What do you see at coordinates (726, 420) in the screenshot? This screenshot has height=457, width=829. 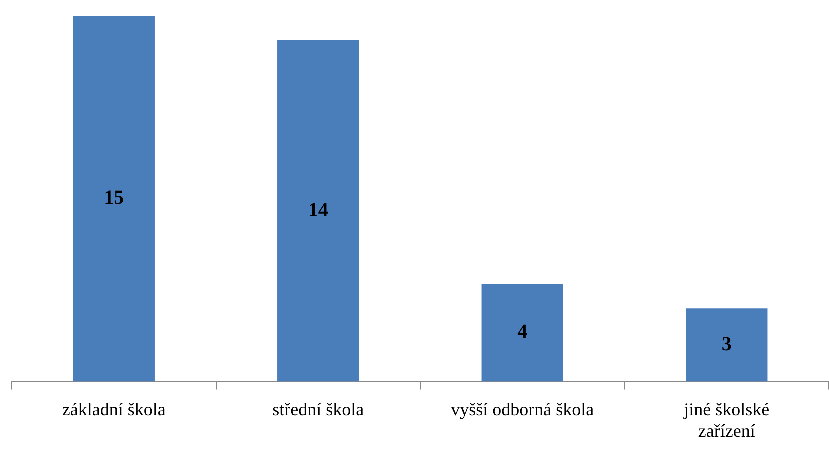 I see `x-tick-label: jiné školské zařízení` at bounding box center [726, 420].